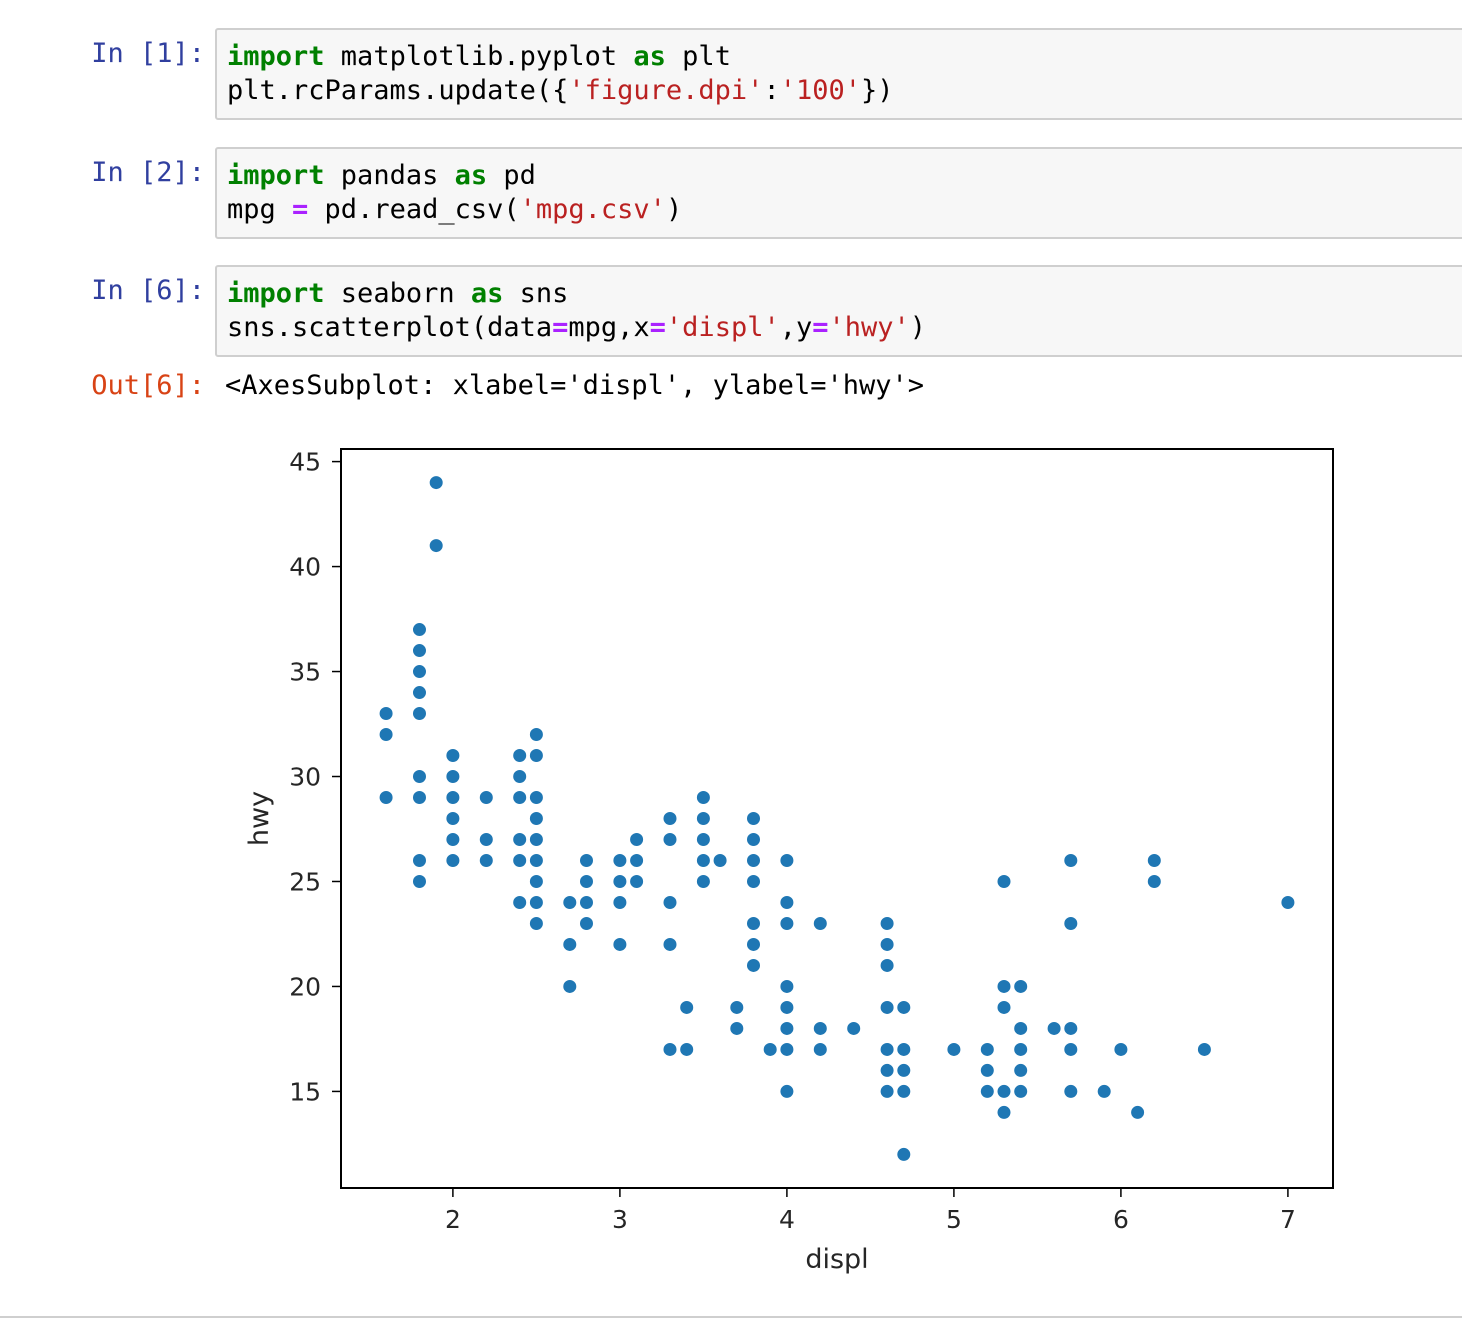 This screenshot has height=1320, width=1462. What do you see at coordinates (844, 210) in the screenshot?
I see `code-line: mpg = pd.read_csv('mpg.csv')` at bounding box center [844, 210].